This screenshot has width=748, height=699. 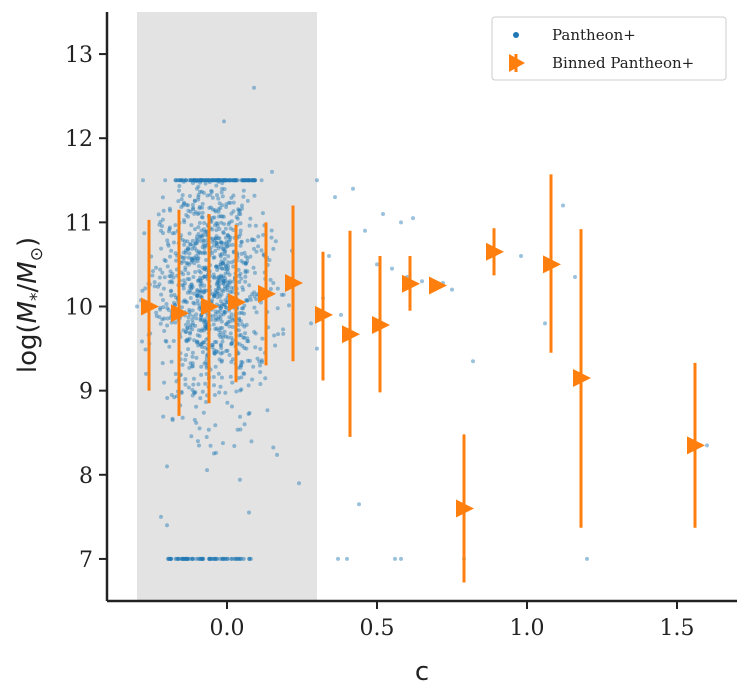 I want to click on binned-point, so click(x=150, y=305).